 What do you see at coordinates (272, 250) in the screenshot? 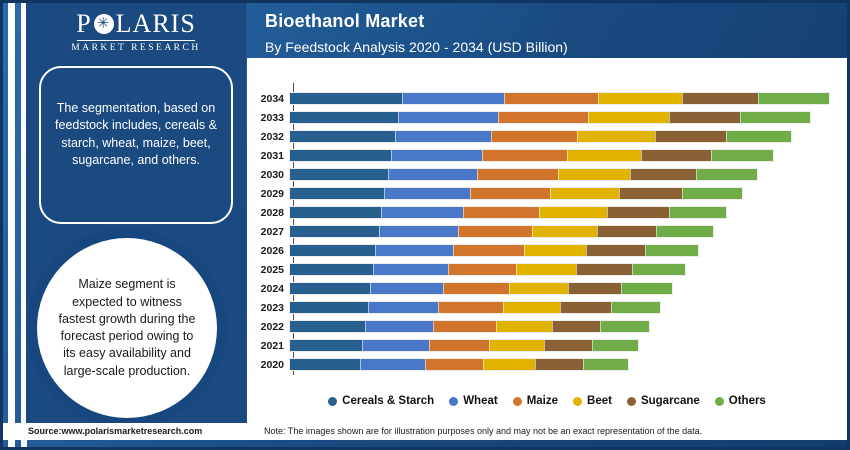
I see `year-label-2026: 2026` at bounding box center [272, 250].